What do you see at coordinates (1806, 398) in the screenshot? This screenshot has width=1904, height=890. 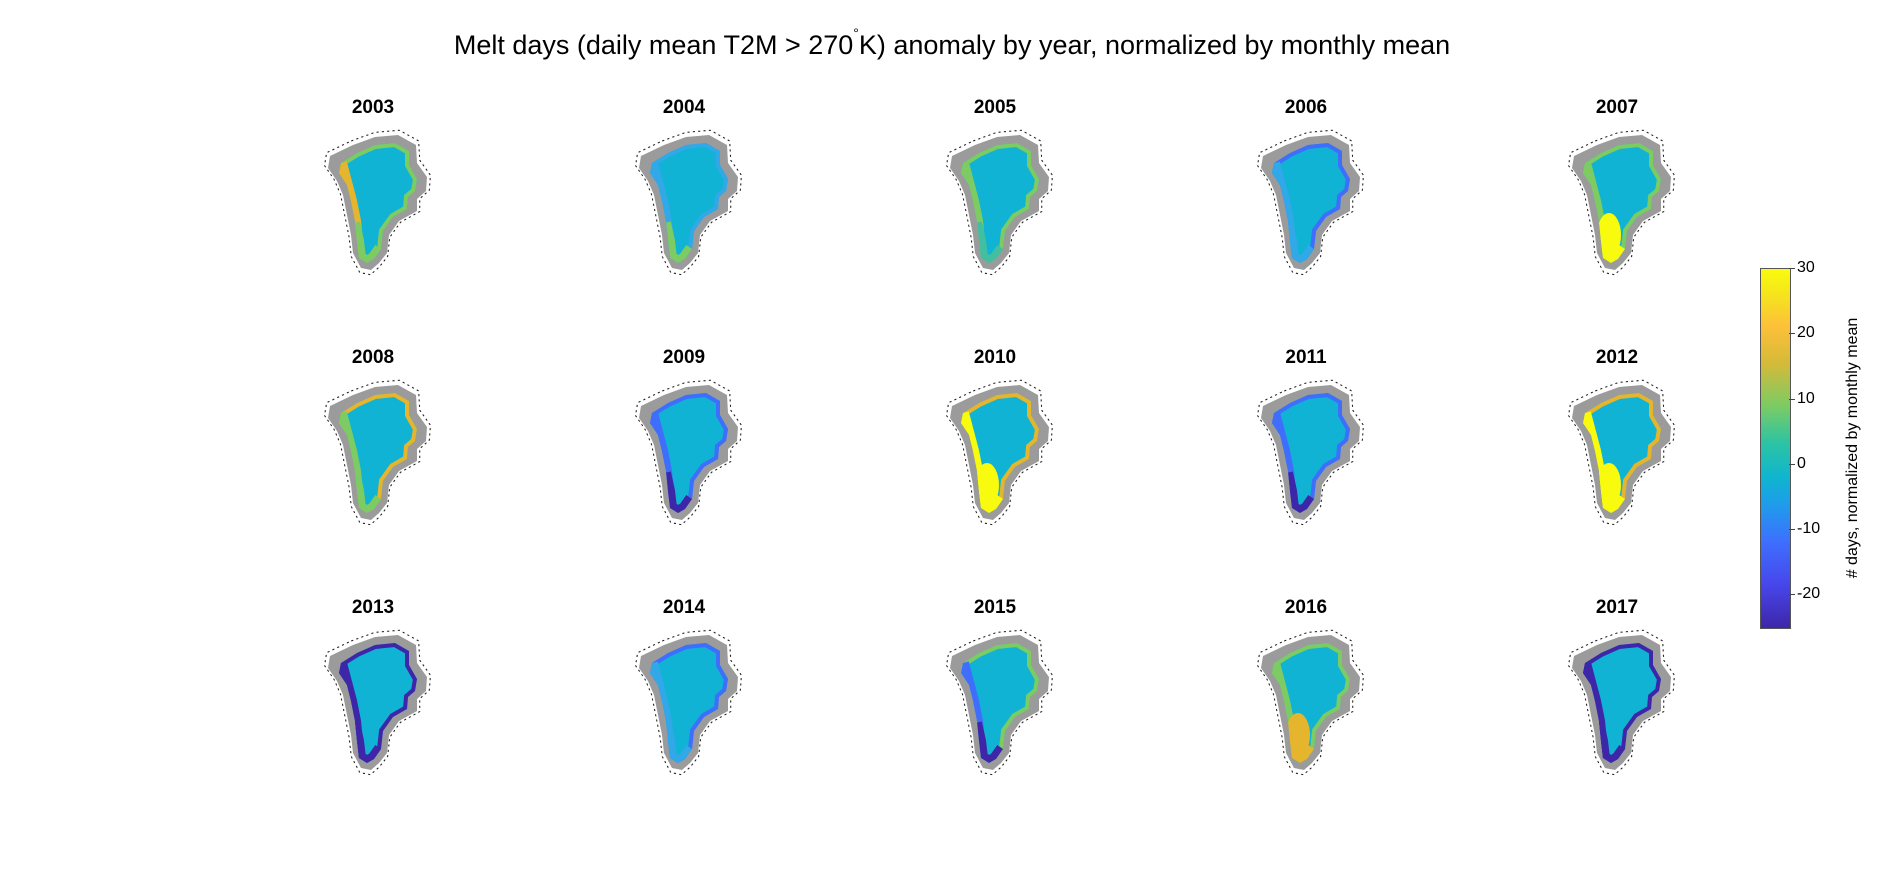 I see `colorbar-tick-label: 10` at bounding box center [1806, 398].